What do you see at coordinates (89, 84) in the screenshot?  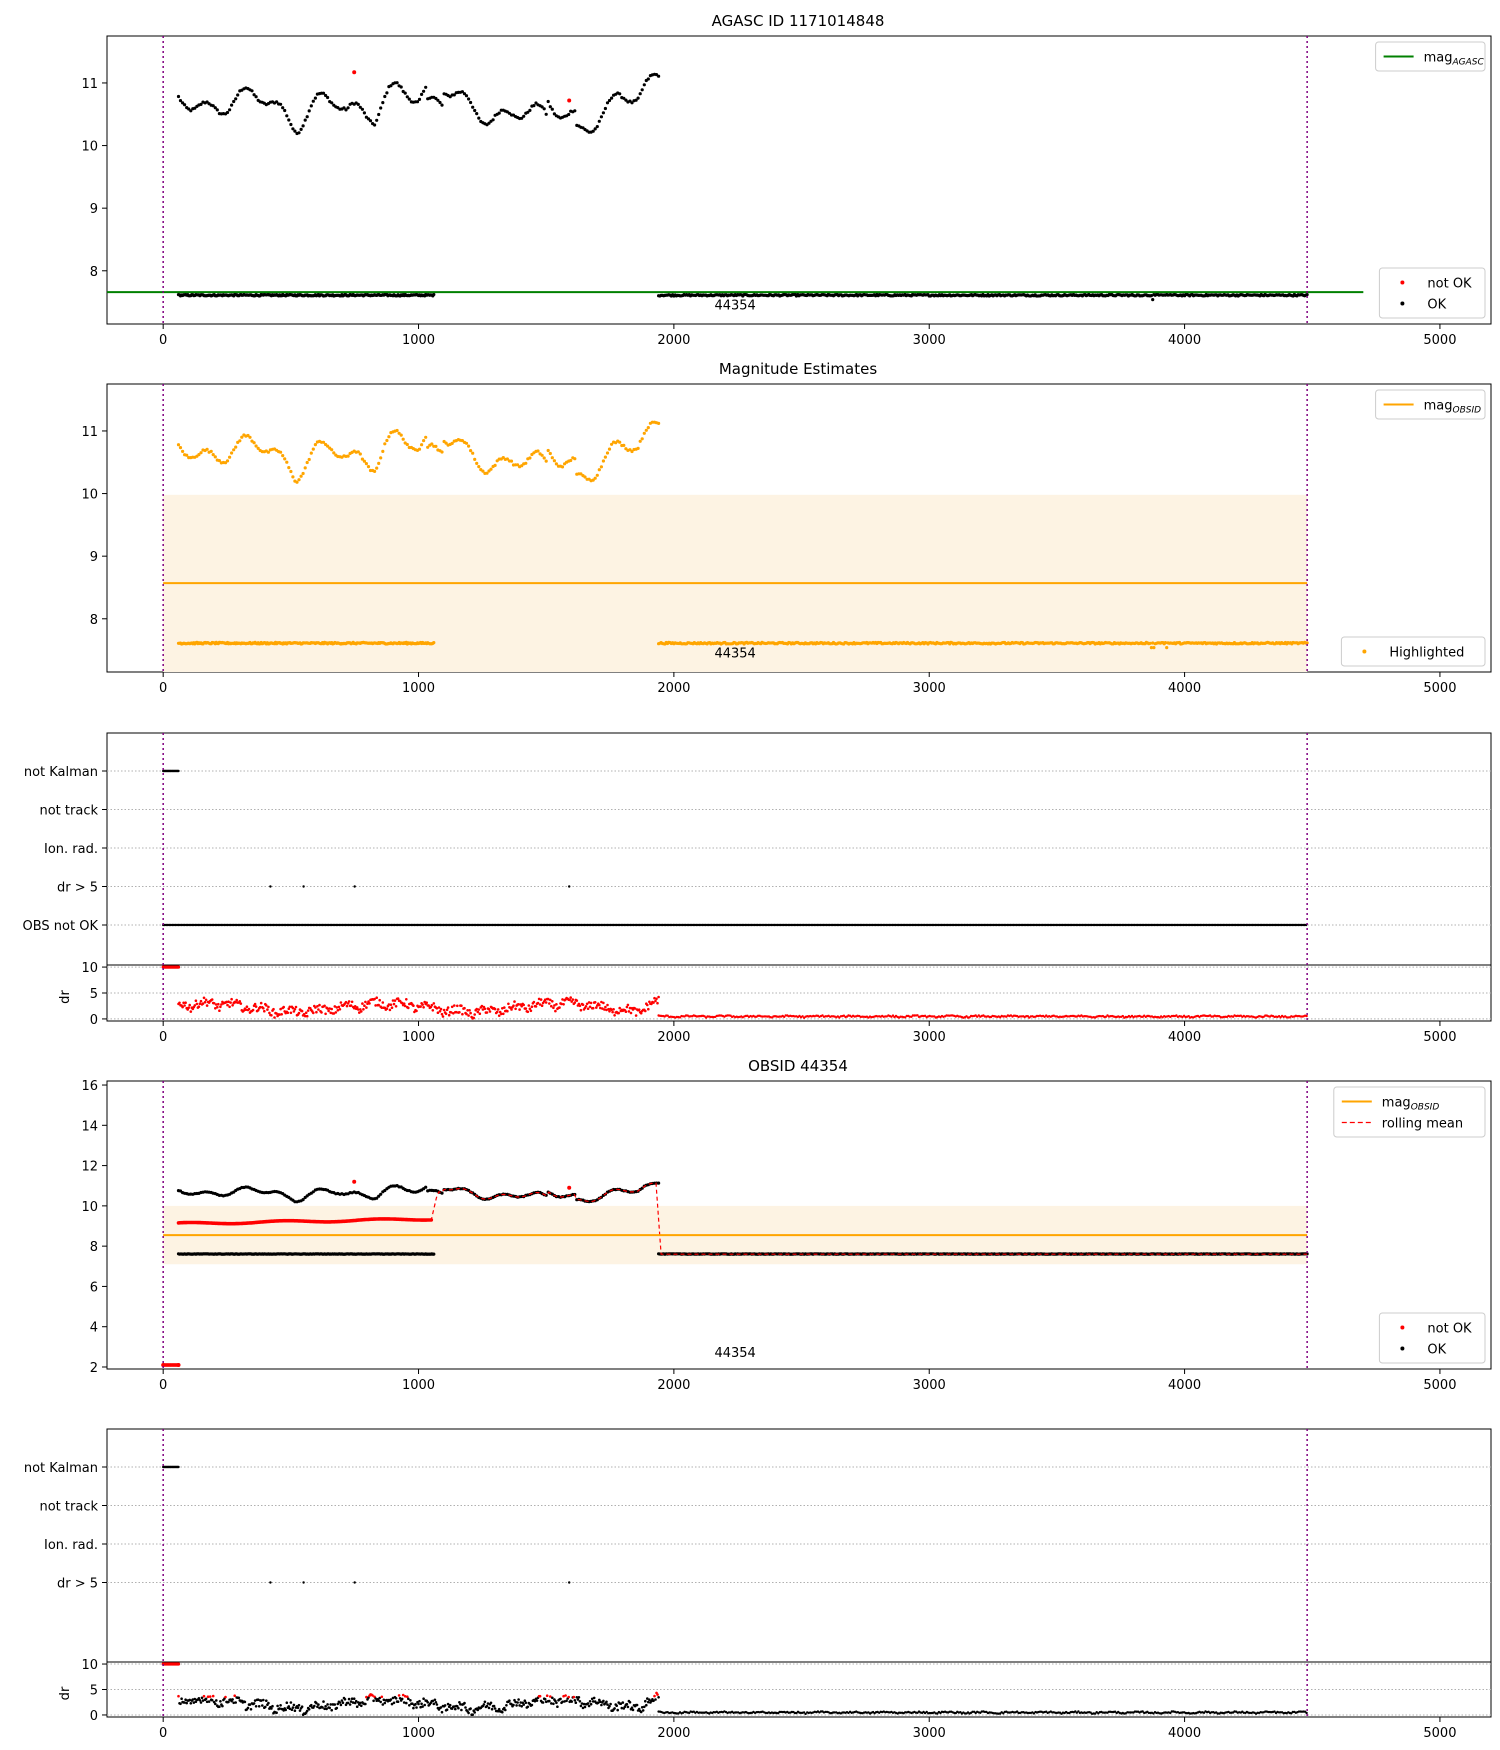 I see `y-tick-label: 11` at bounding box center [89, 84].